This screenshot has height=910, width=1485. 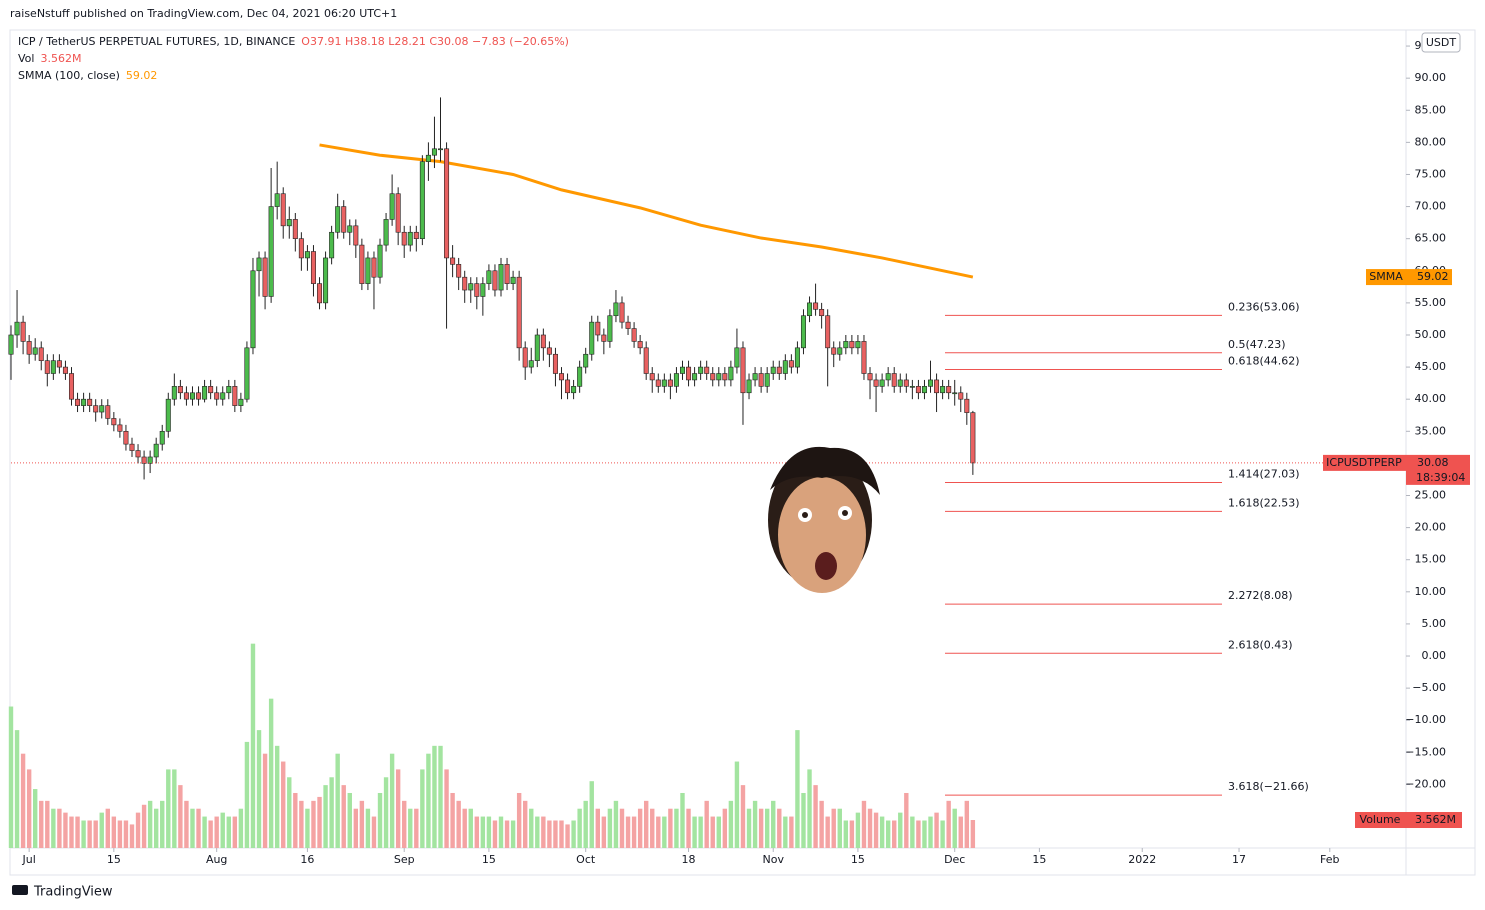 I want to click on footer-brand: TradingView, so click(x=73, y=892).